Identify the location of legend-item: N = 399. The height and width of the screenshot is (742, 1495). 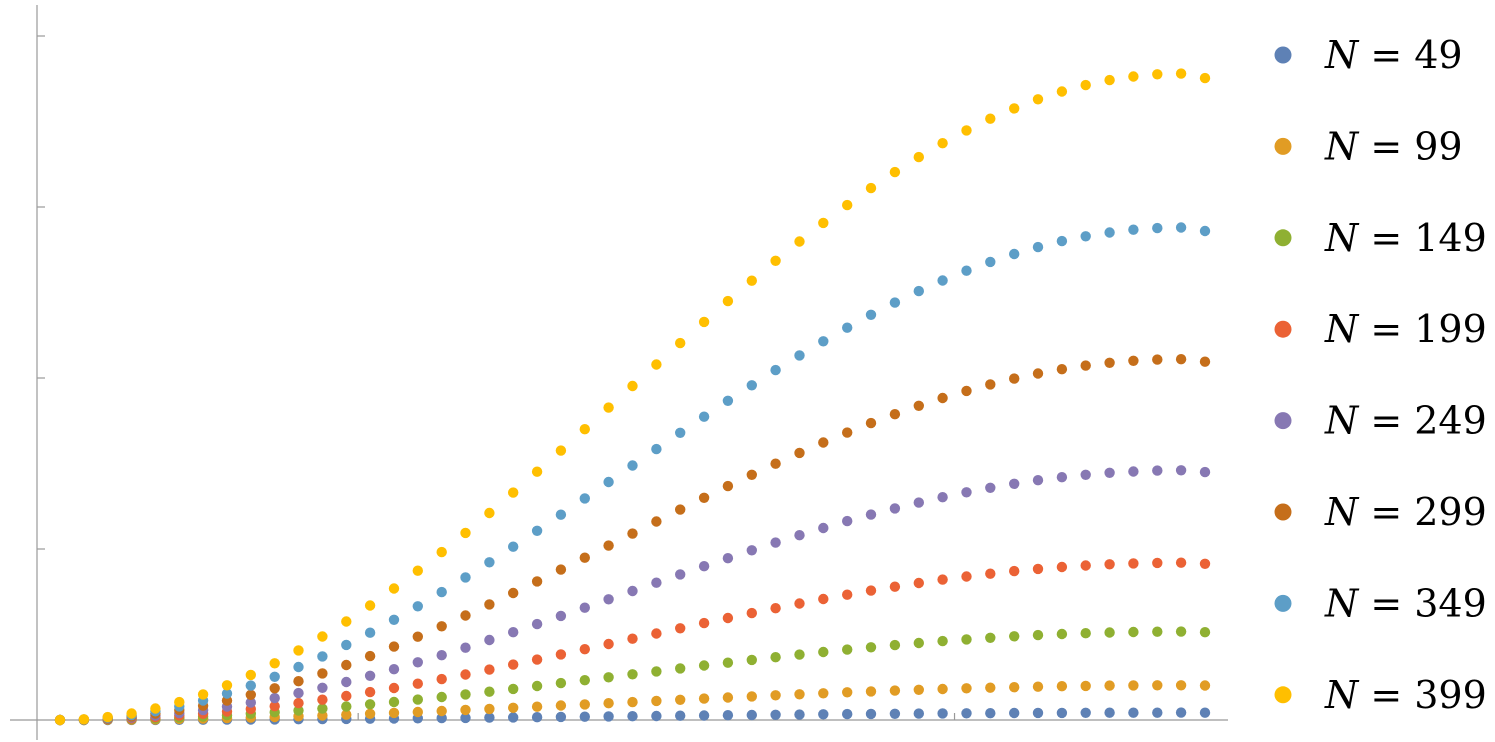
(1380, 695).